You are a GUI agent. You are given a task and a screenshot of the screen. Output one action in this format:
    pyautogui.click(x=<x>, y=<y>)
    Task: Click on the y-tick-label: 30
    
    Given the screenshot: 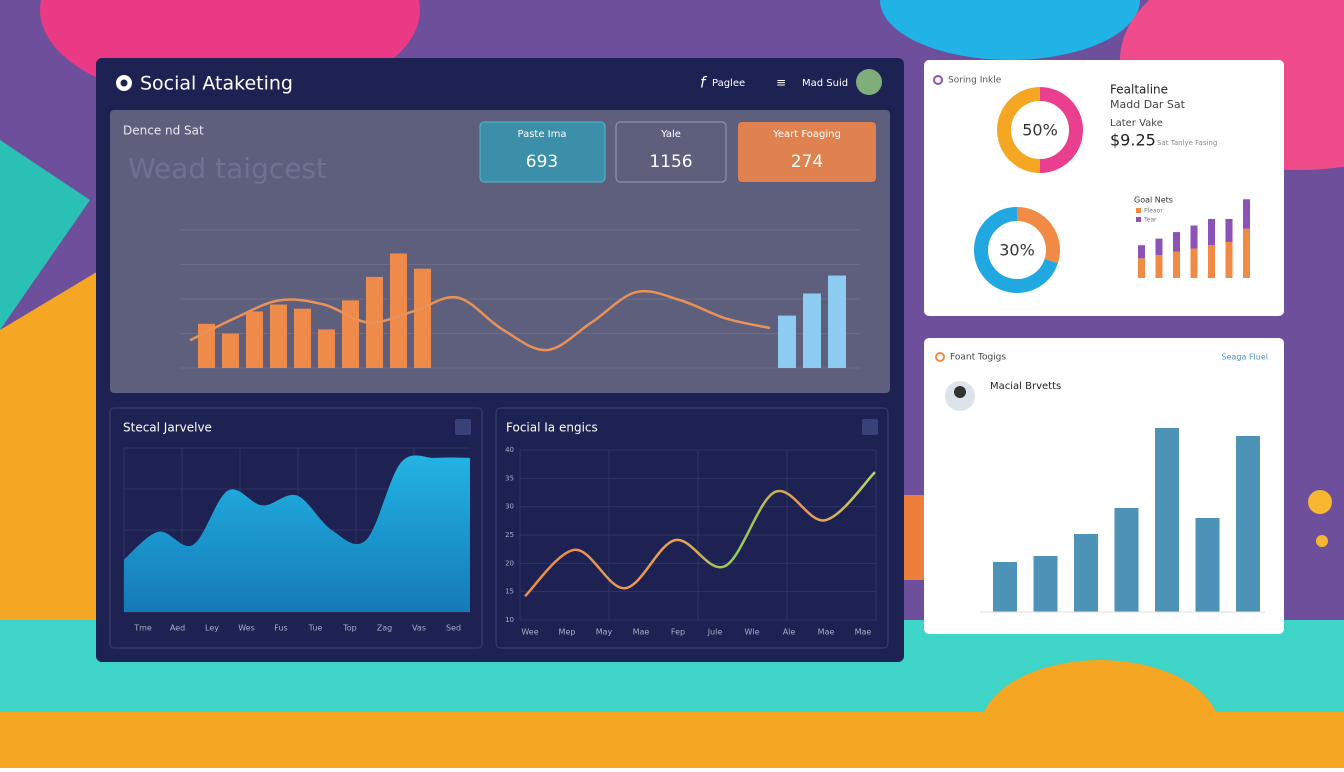 What is the action you would take?
    pyautogui.click(x=509, y=507)
    